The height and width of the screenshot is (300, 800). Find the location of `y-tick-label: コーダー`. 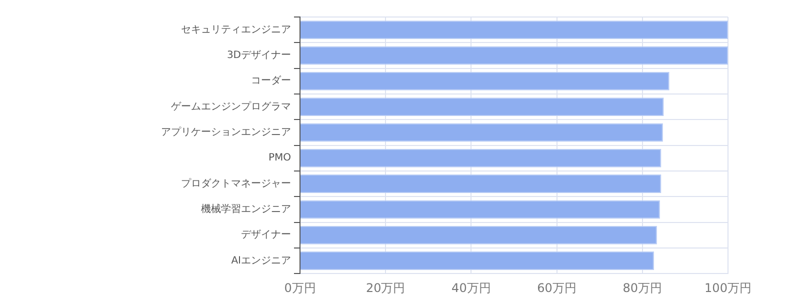

y-tick-label: コーダー is located at coordinates (271, 80).